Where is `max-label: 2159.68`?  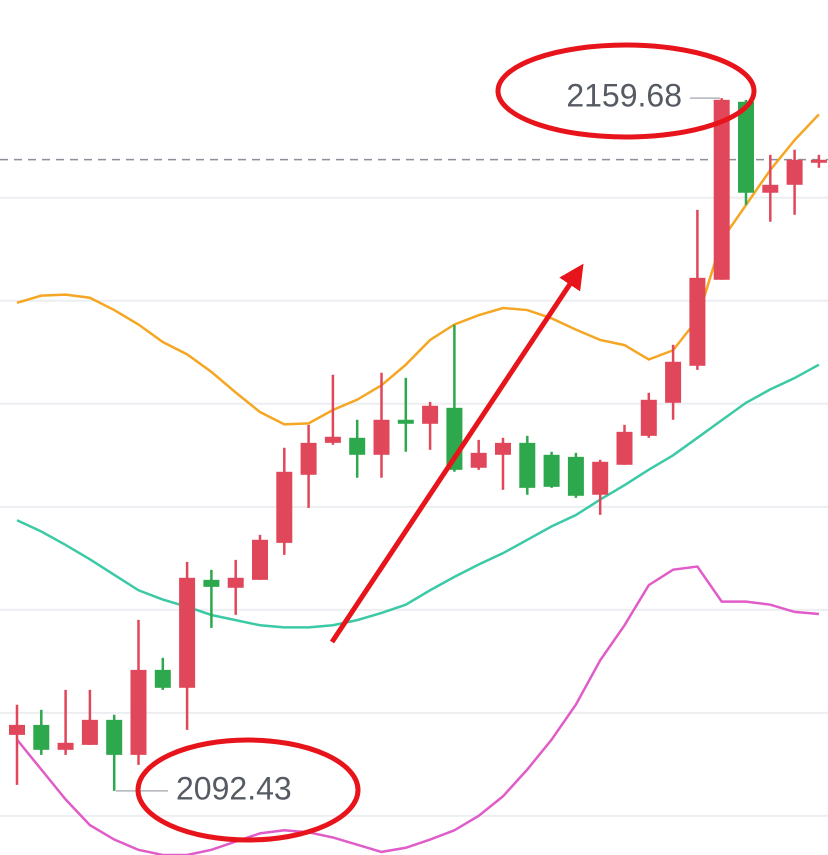 max-label: 2159.68 is located at coordinates (624, 96).